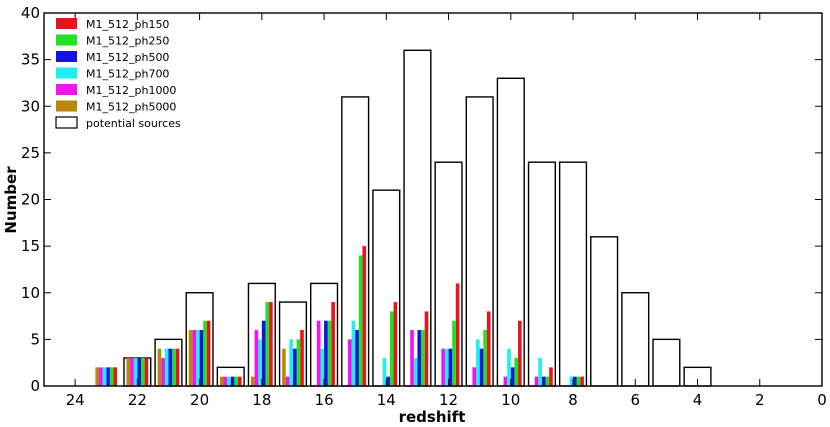  Describe the element at coordinates (127, 24) in the screenshot. I see `legend-label: M1_512_ph150` at that location.